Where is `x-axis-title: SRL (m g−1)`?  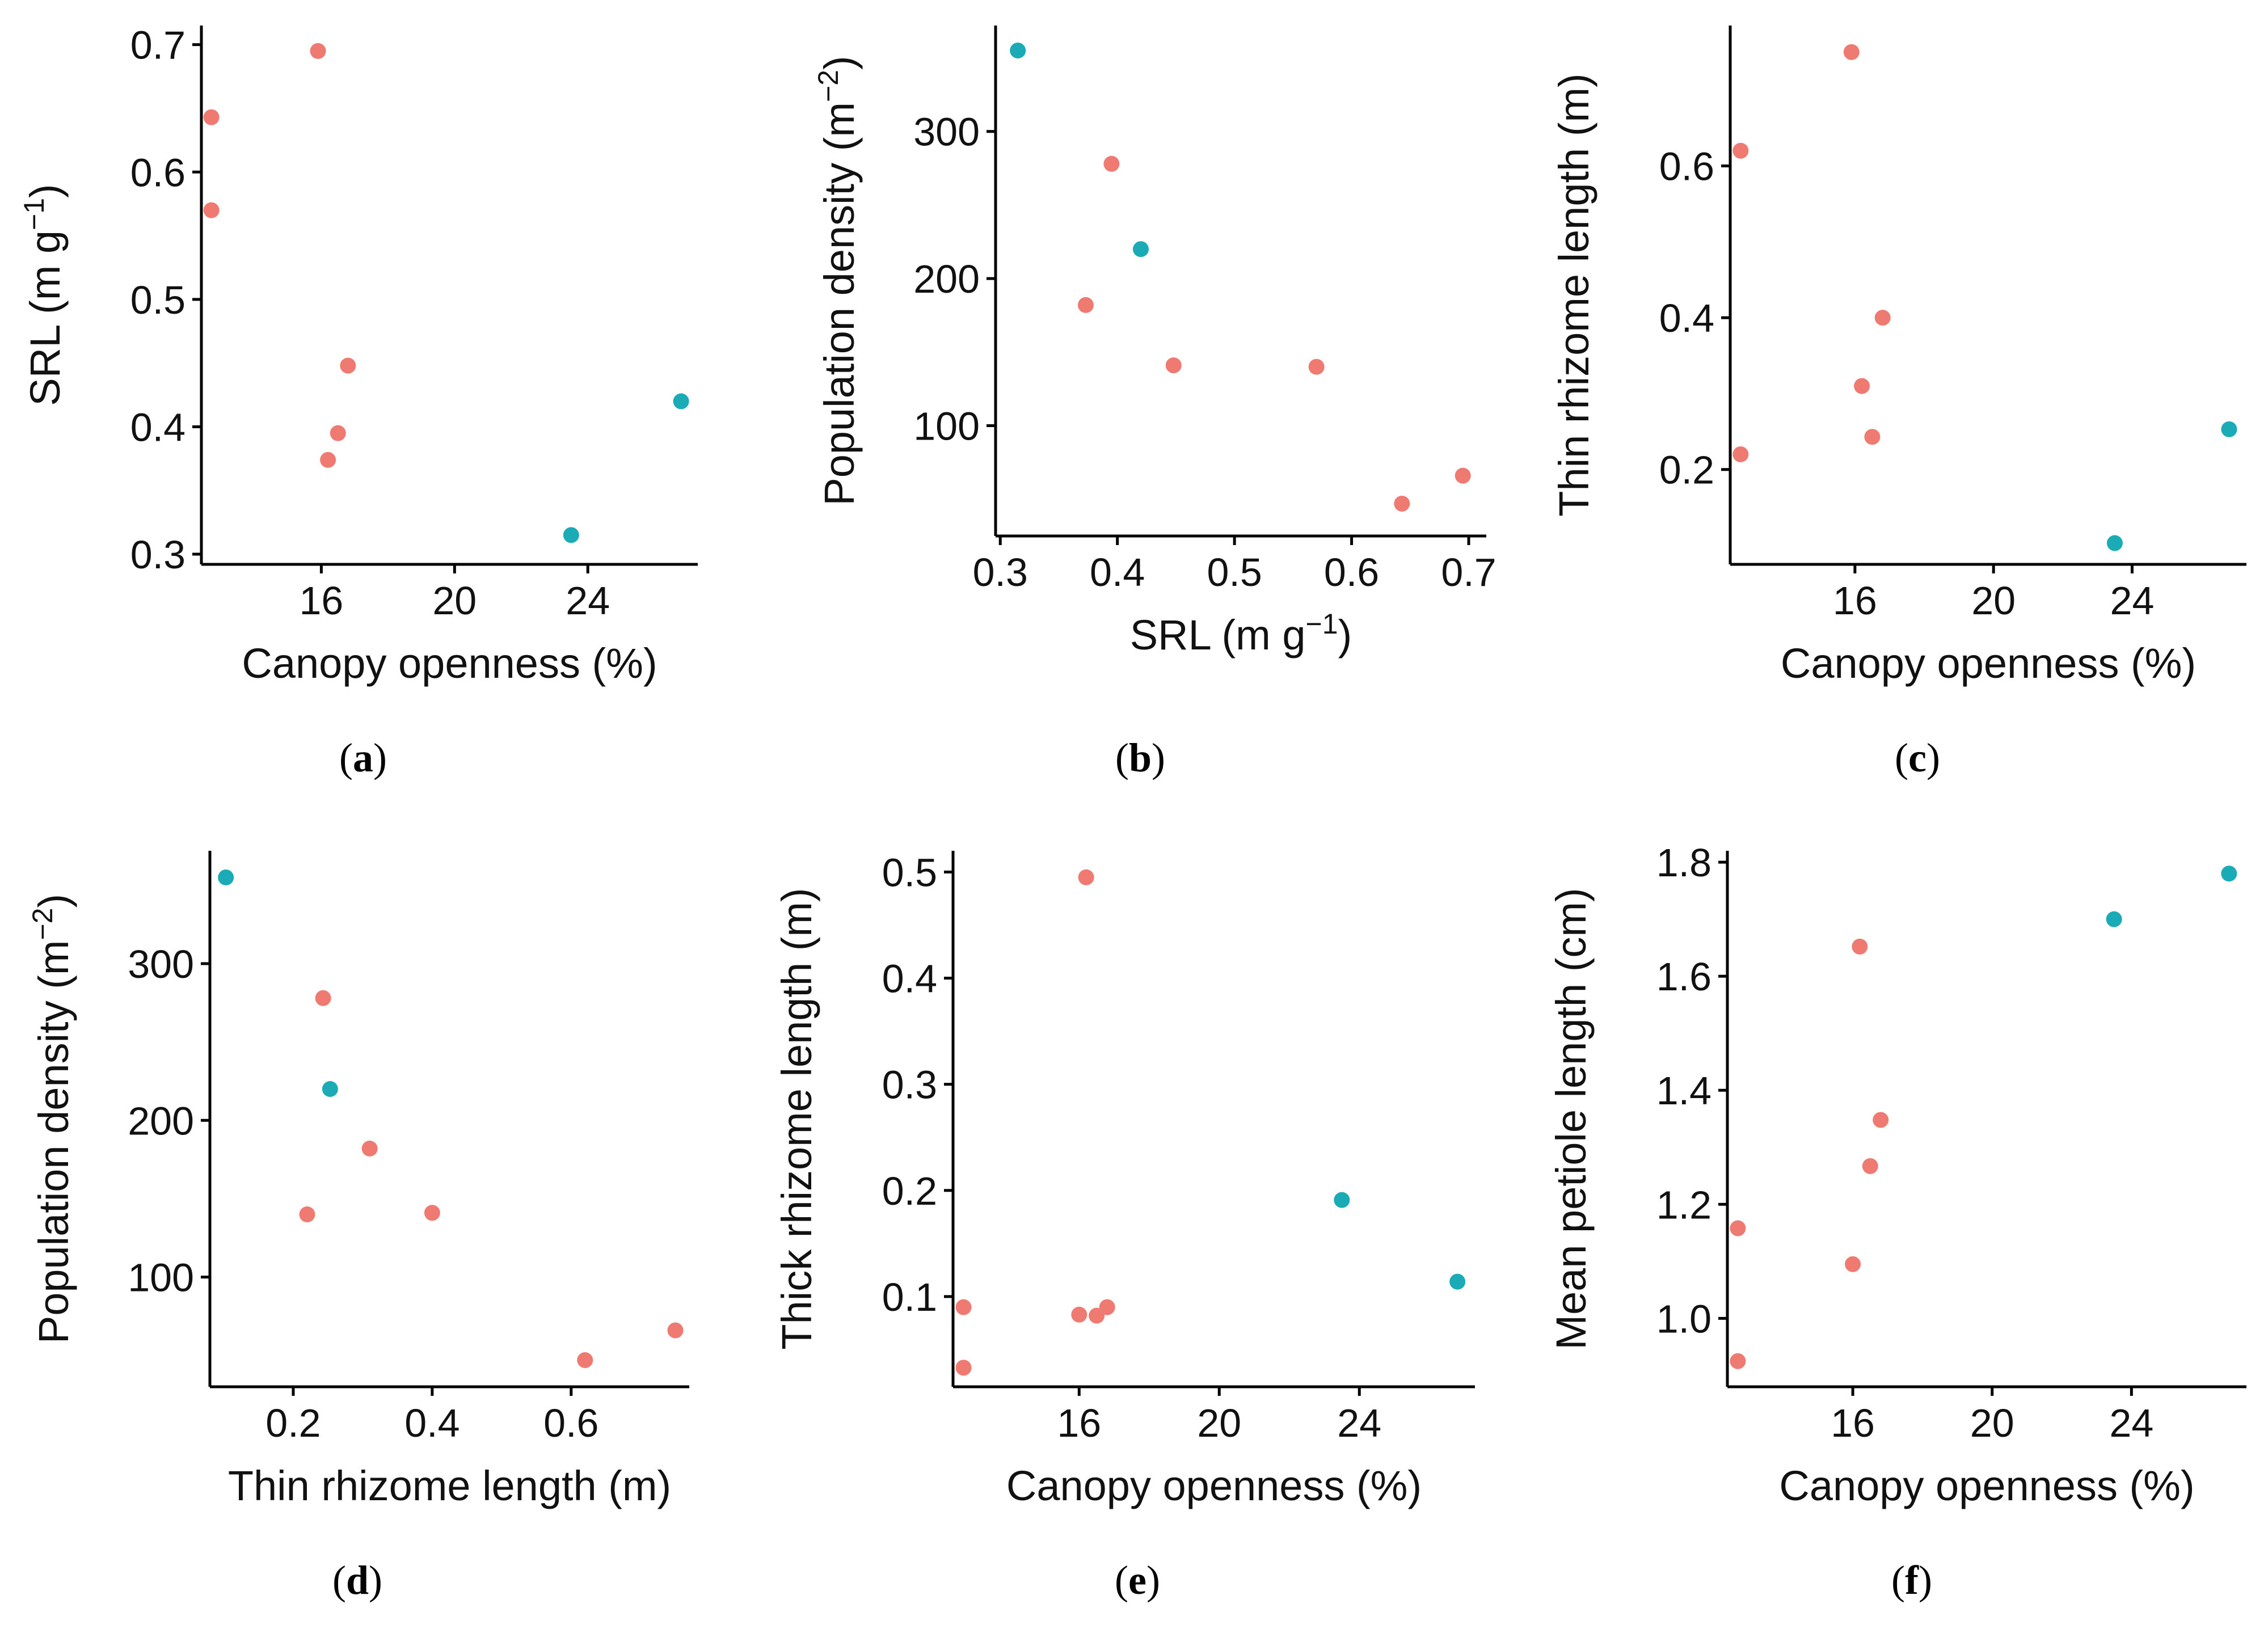 x-axis-title: SRL (m g−1) is located at coordinates (1241, 633).